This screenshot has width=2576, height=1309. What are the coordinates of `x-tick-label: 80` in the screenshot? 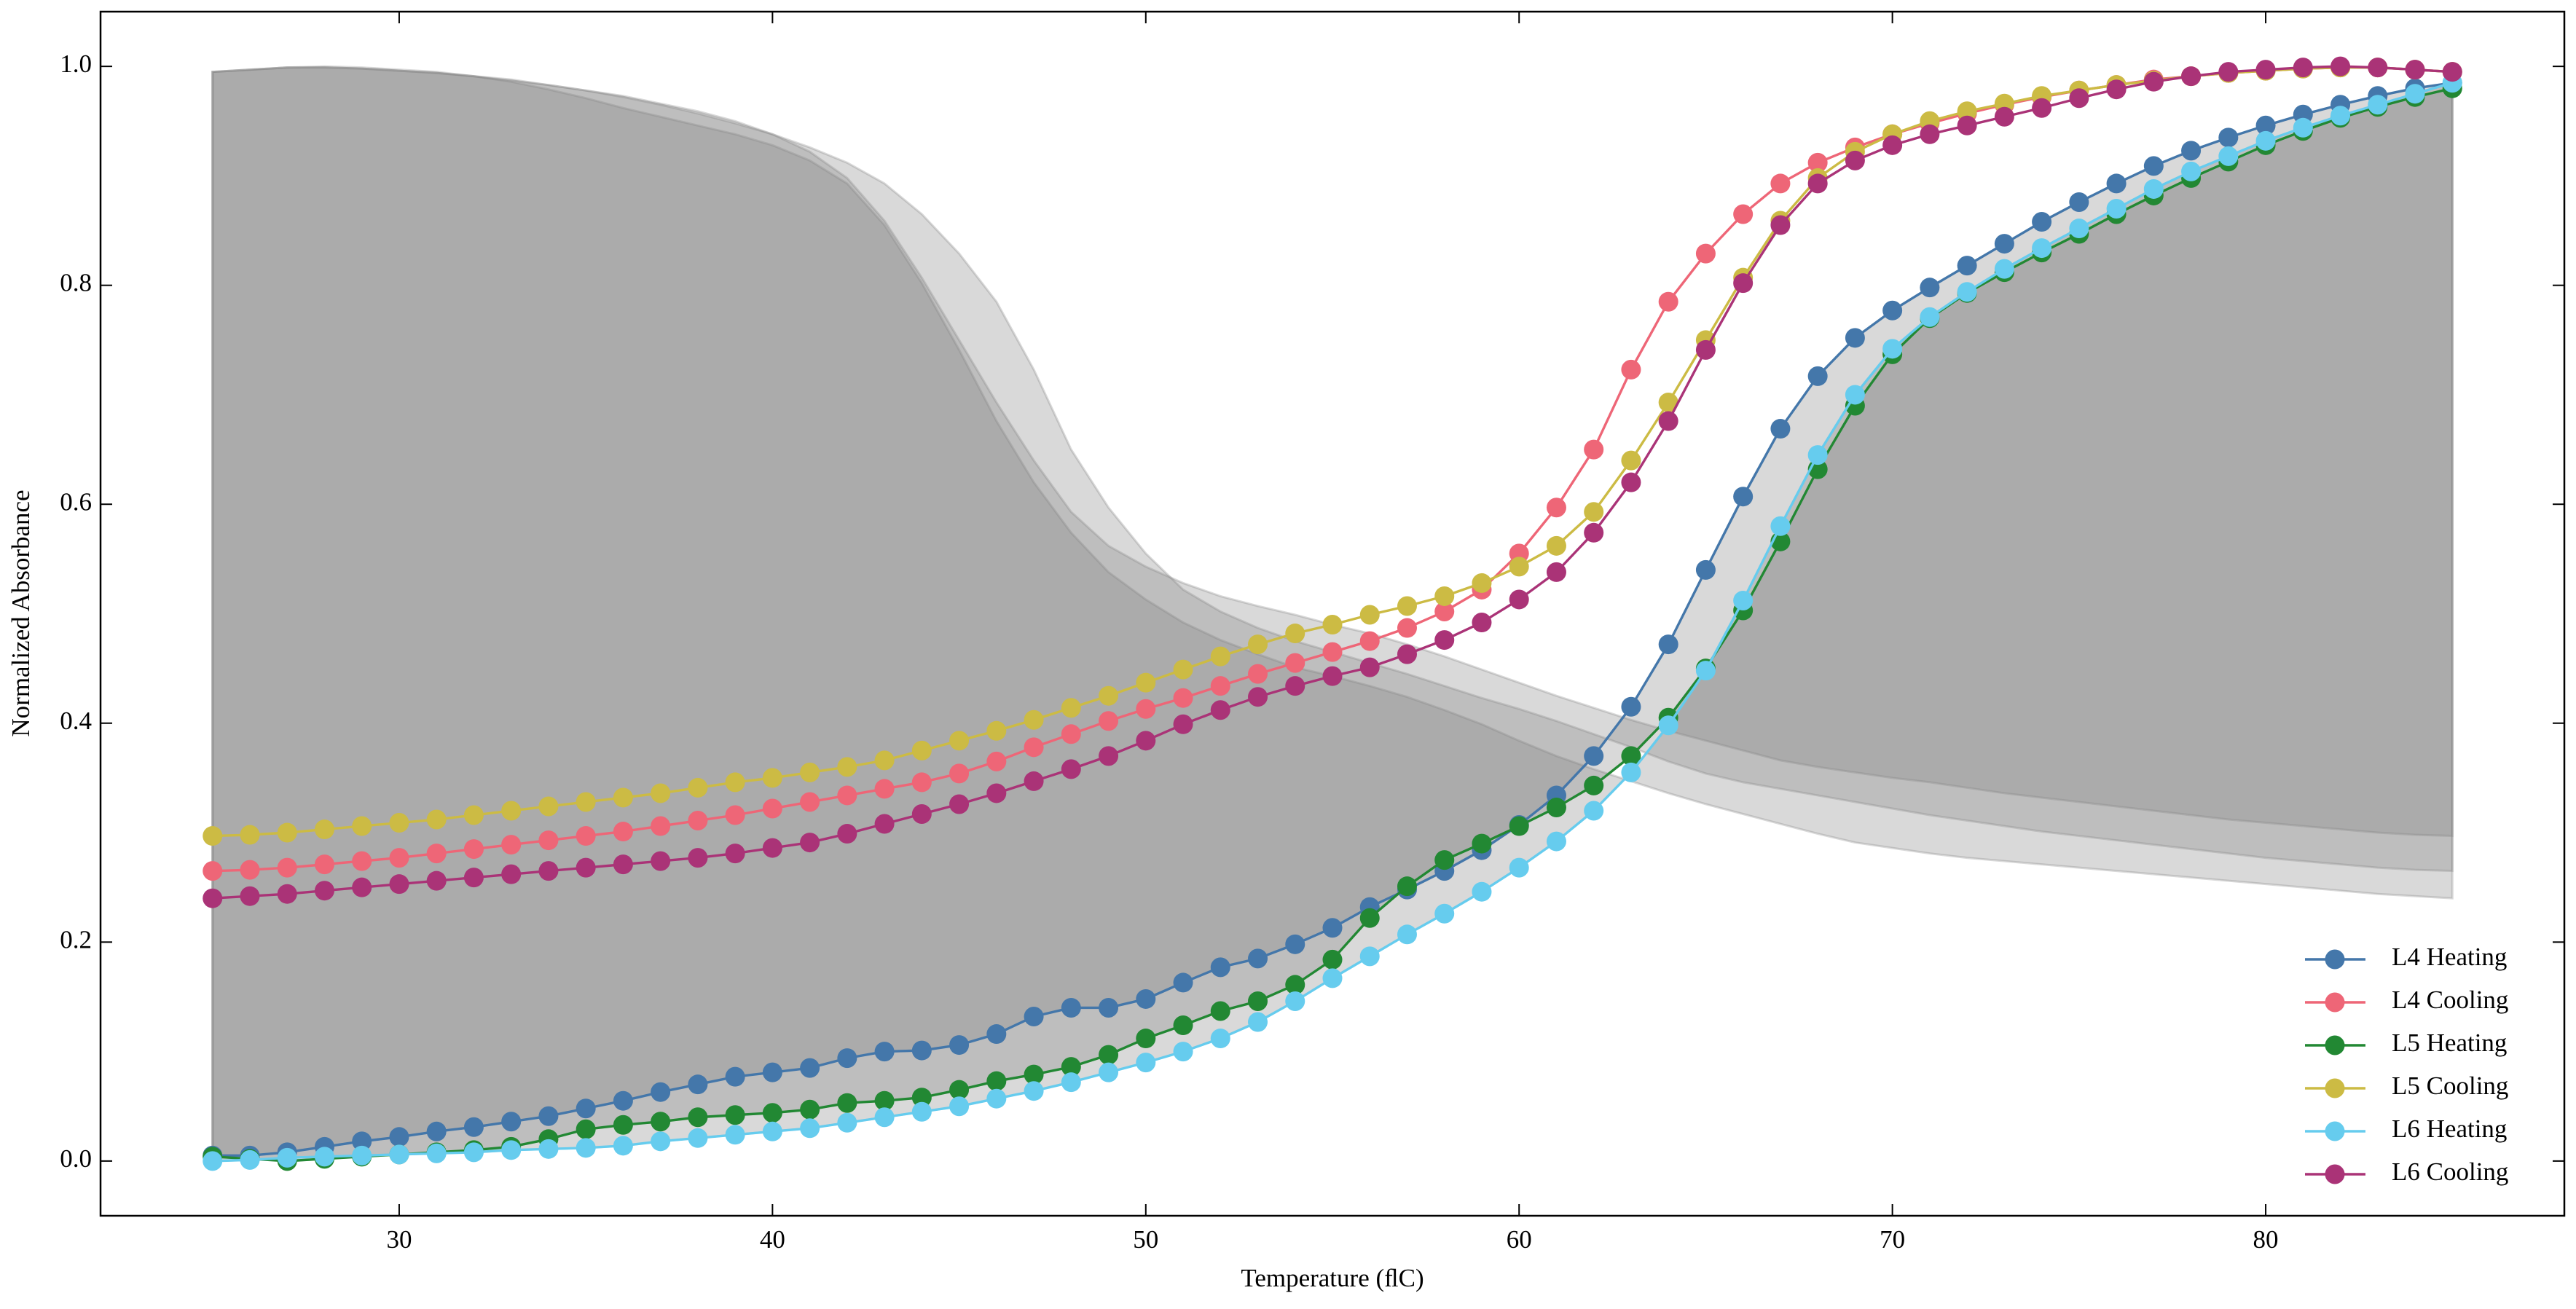 It's located at (2266, 1239).